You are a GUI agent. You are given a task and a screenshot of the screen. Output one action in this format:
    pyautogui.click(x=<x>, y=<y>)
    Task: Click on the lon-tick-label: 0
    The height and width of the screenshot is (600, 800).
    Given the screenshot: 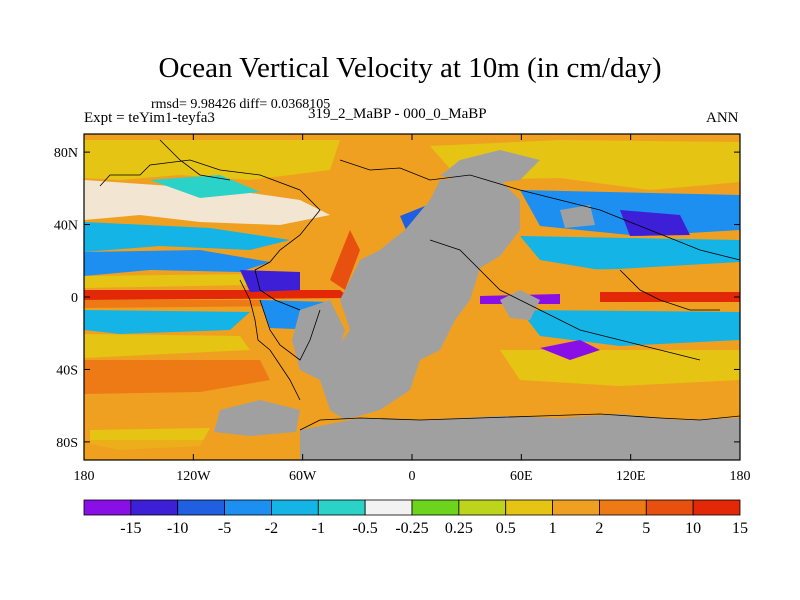 What is the action you would take?
    pyautogui.click(x=412, y=476)
    